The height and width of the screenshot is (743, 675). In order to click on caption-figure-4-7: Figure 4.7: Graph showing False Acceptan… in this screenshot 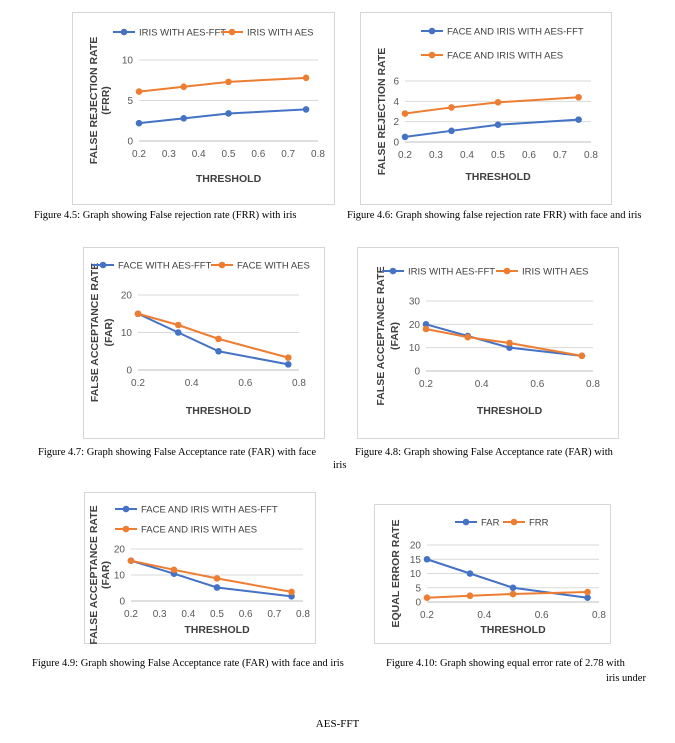, I will do `click(177, 452)`.